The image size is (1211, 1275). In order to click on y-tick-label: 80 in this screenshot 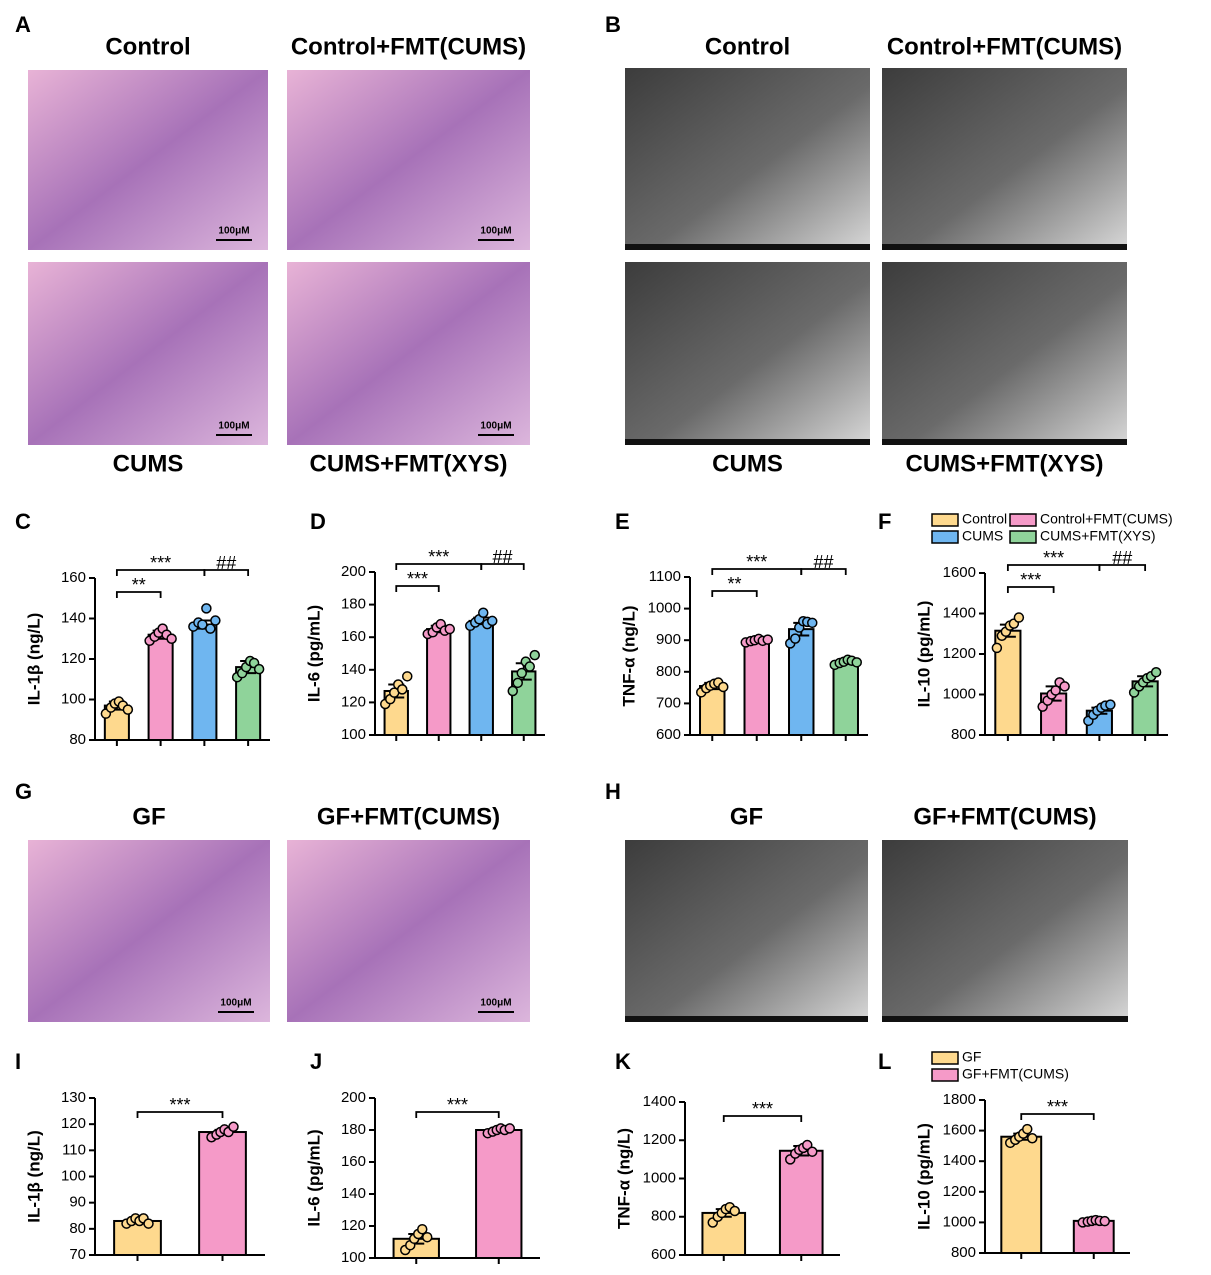, I will do `click(77, 739)`.